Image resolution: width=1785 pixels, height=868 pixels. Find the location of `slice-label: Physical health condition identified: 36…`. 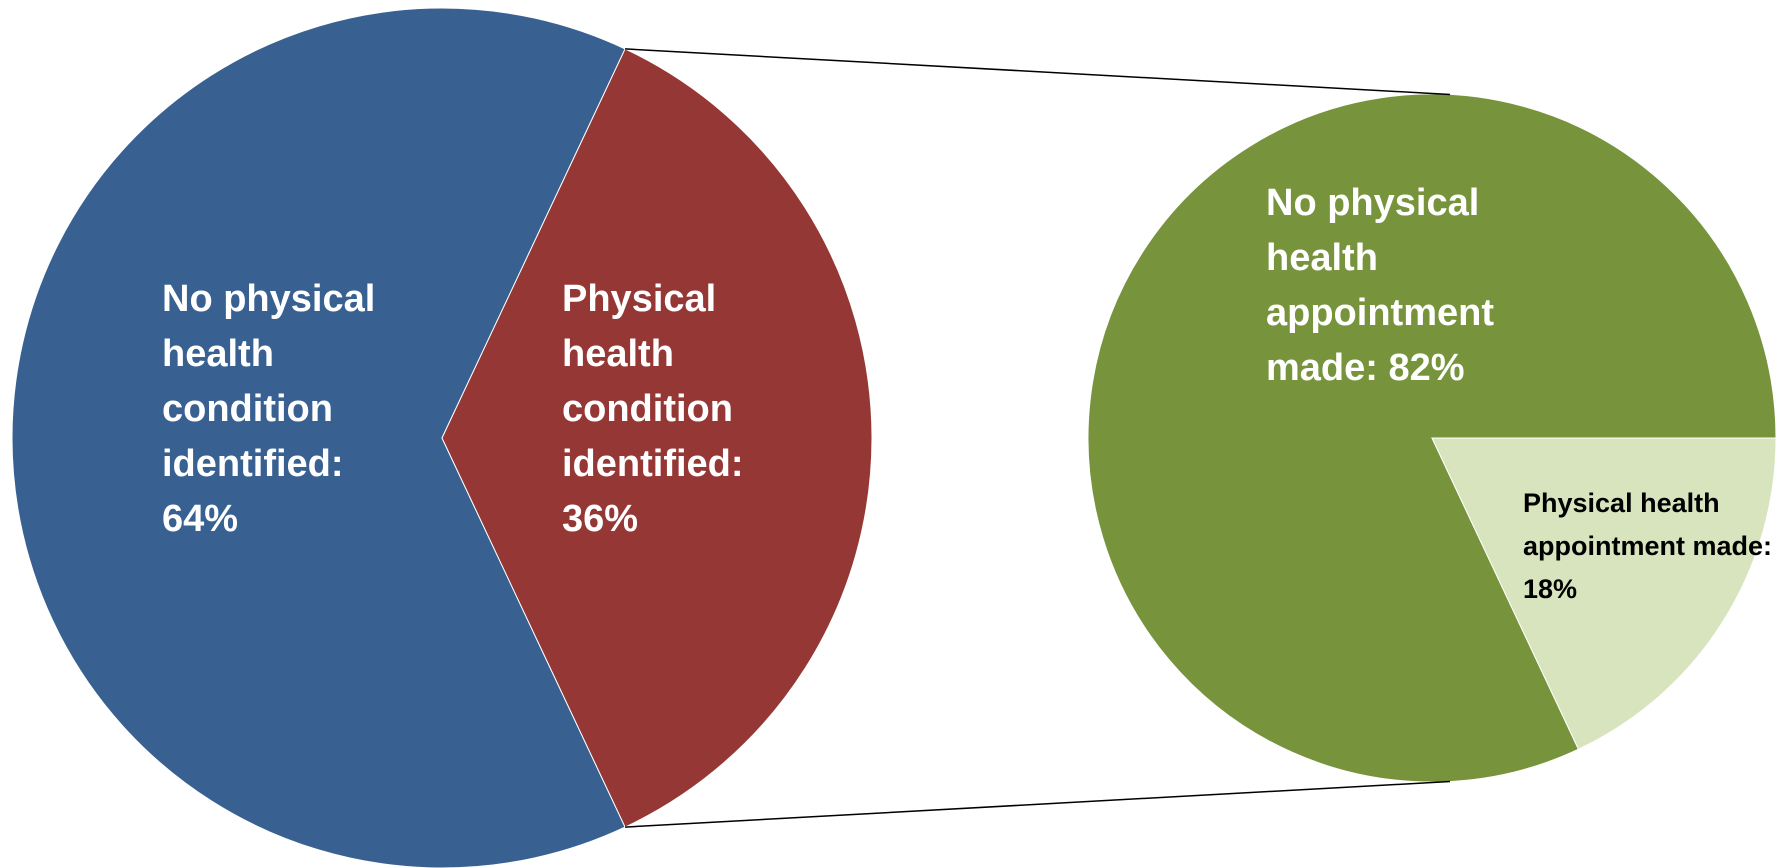

slice-label: Physical health condition identified: 36… is located at coordinates (653, 409).